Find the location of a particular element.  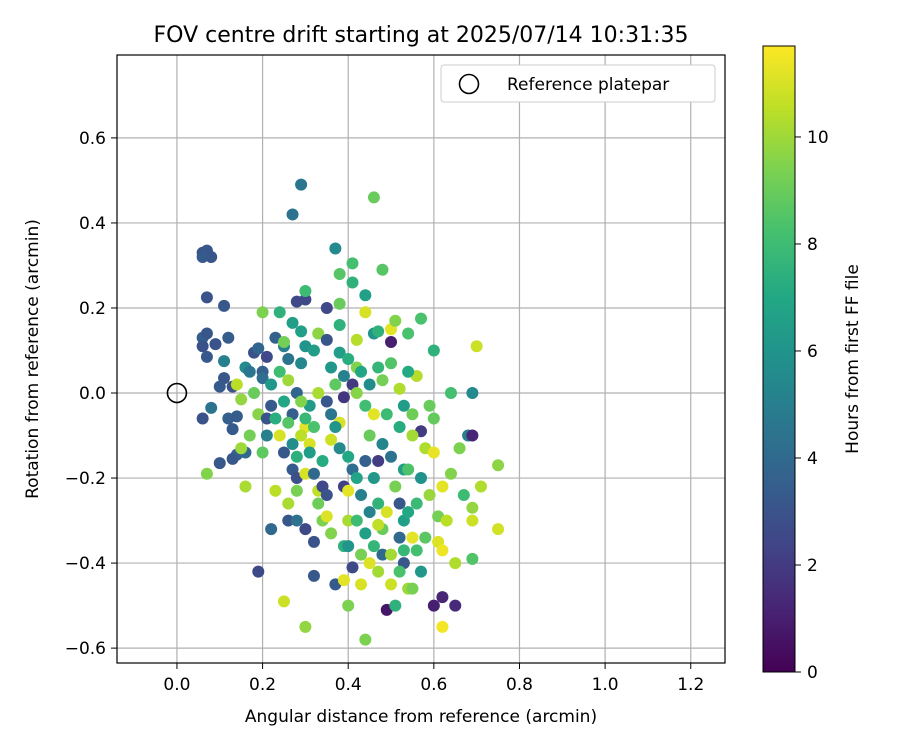

x-tick-label: 0.2 is located at coordinates (262, 685).